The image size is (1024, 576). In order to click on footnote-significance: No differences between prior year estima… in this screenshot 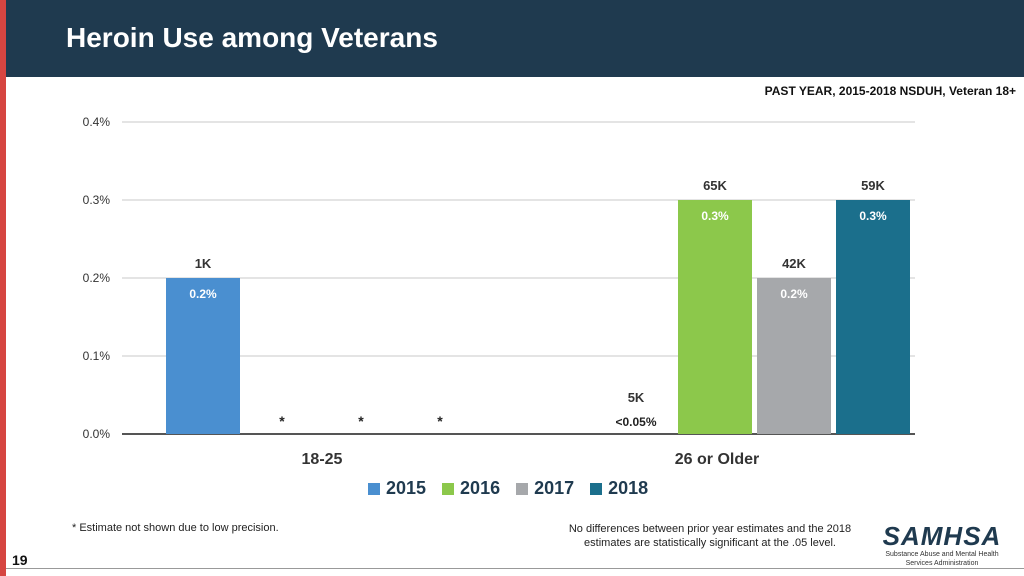, I will do `click(710, 536)`.